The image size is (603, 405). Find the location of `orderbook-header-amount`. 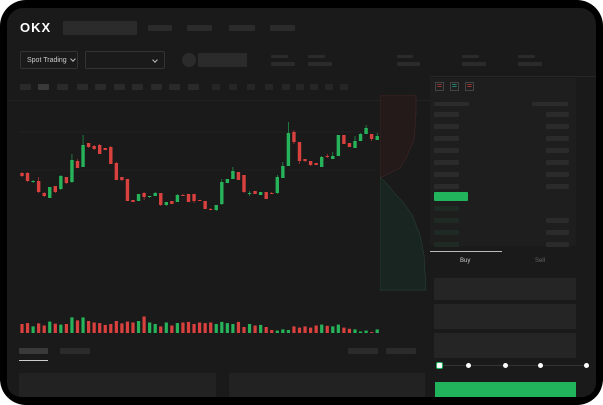

orderbook-header-amount is located at coordinates (550, 104).